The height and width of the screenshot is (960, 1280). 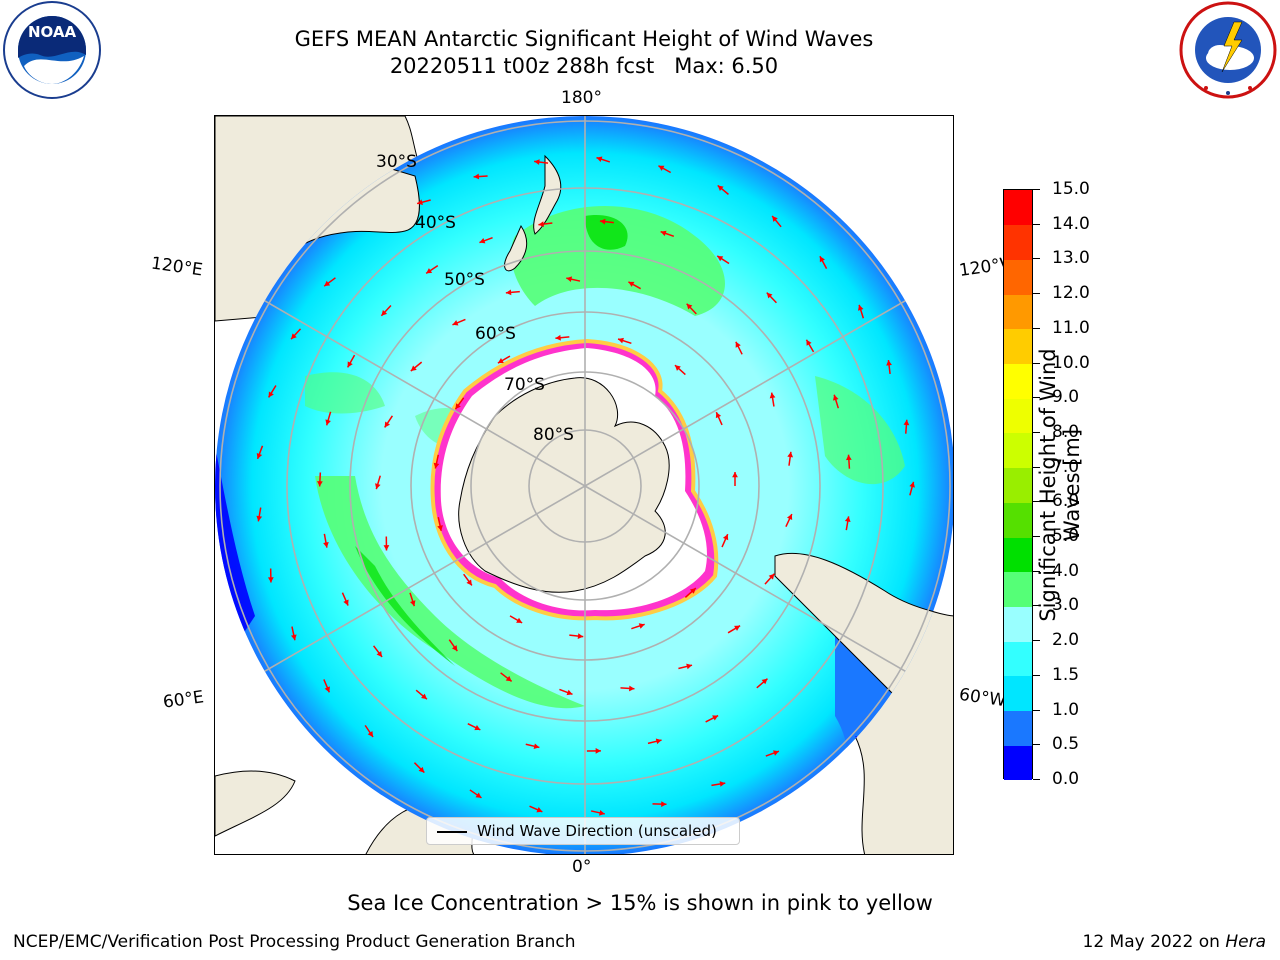 What do you see at coordinates (1066, 431) in the screenshot?
I see `colorbar-tick-label: 8.0` at bounding box center [1066, 431].